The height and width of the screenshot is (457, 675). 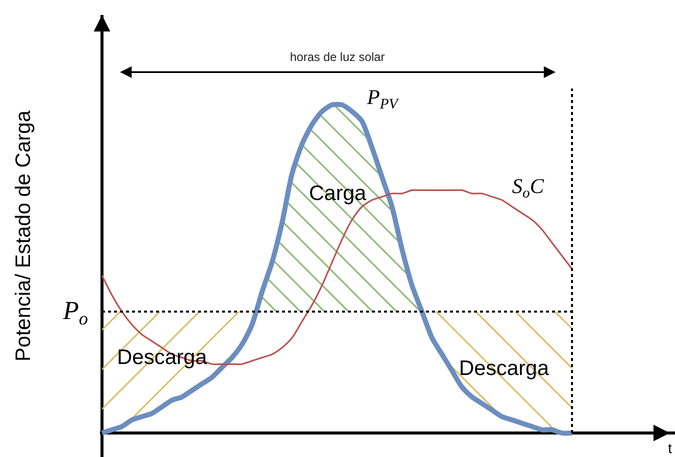 What do you see at coordinates (75, 312) in the screenshot?
I see `ref-line-label: P$_{o}$` at bounding box center [75, 312].